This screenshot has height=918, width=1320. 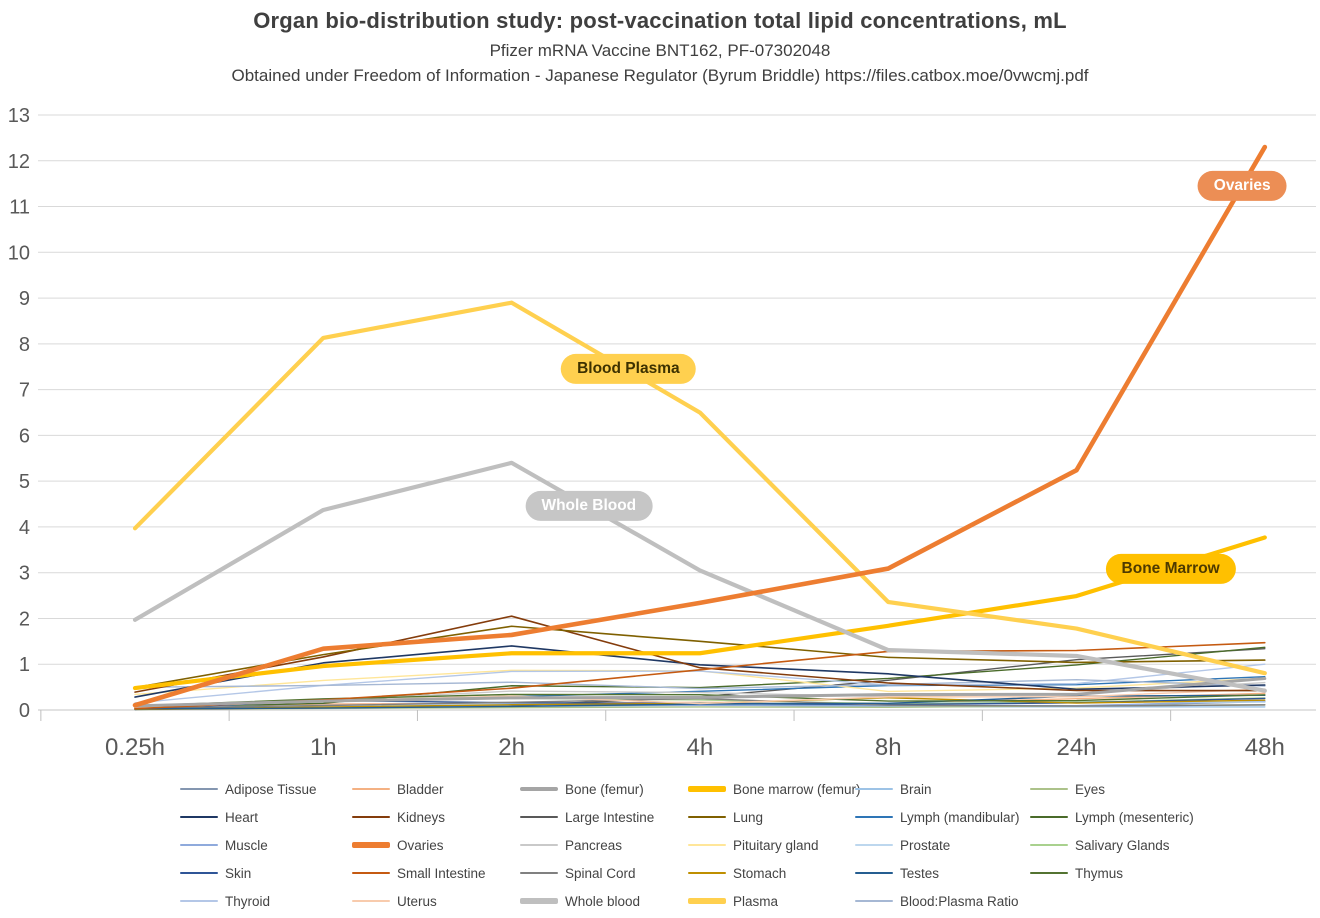 What do you see at coordinates (19, 253) in the screenshot?
I see `y-axis-tick-label: 10` at bounding box center [19, 253].